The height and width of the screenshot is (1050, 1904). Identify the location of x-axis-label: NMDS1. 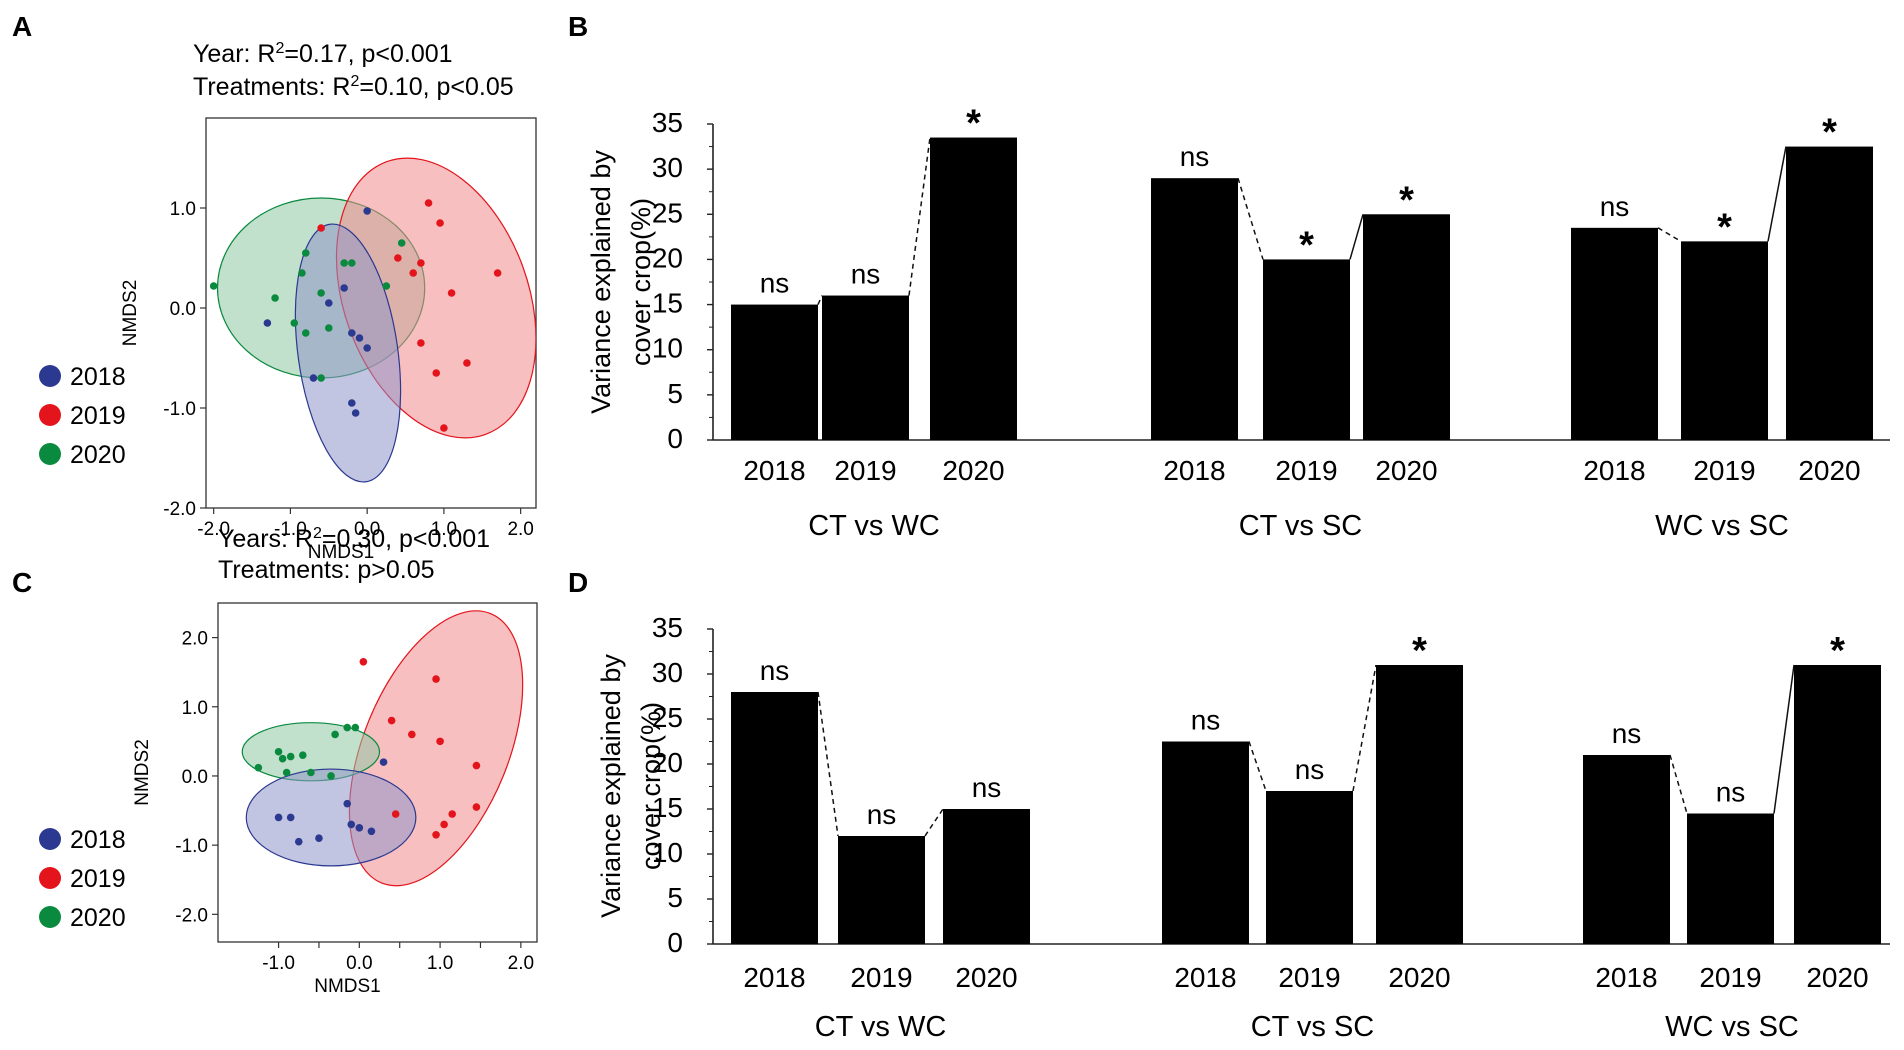
(347, 986).